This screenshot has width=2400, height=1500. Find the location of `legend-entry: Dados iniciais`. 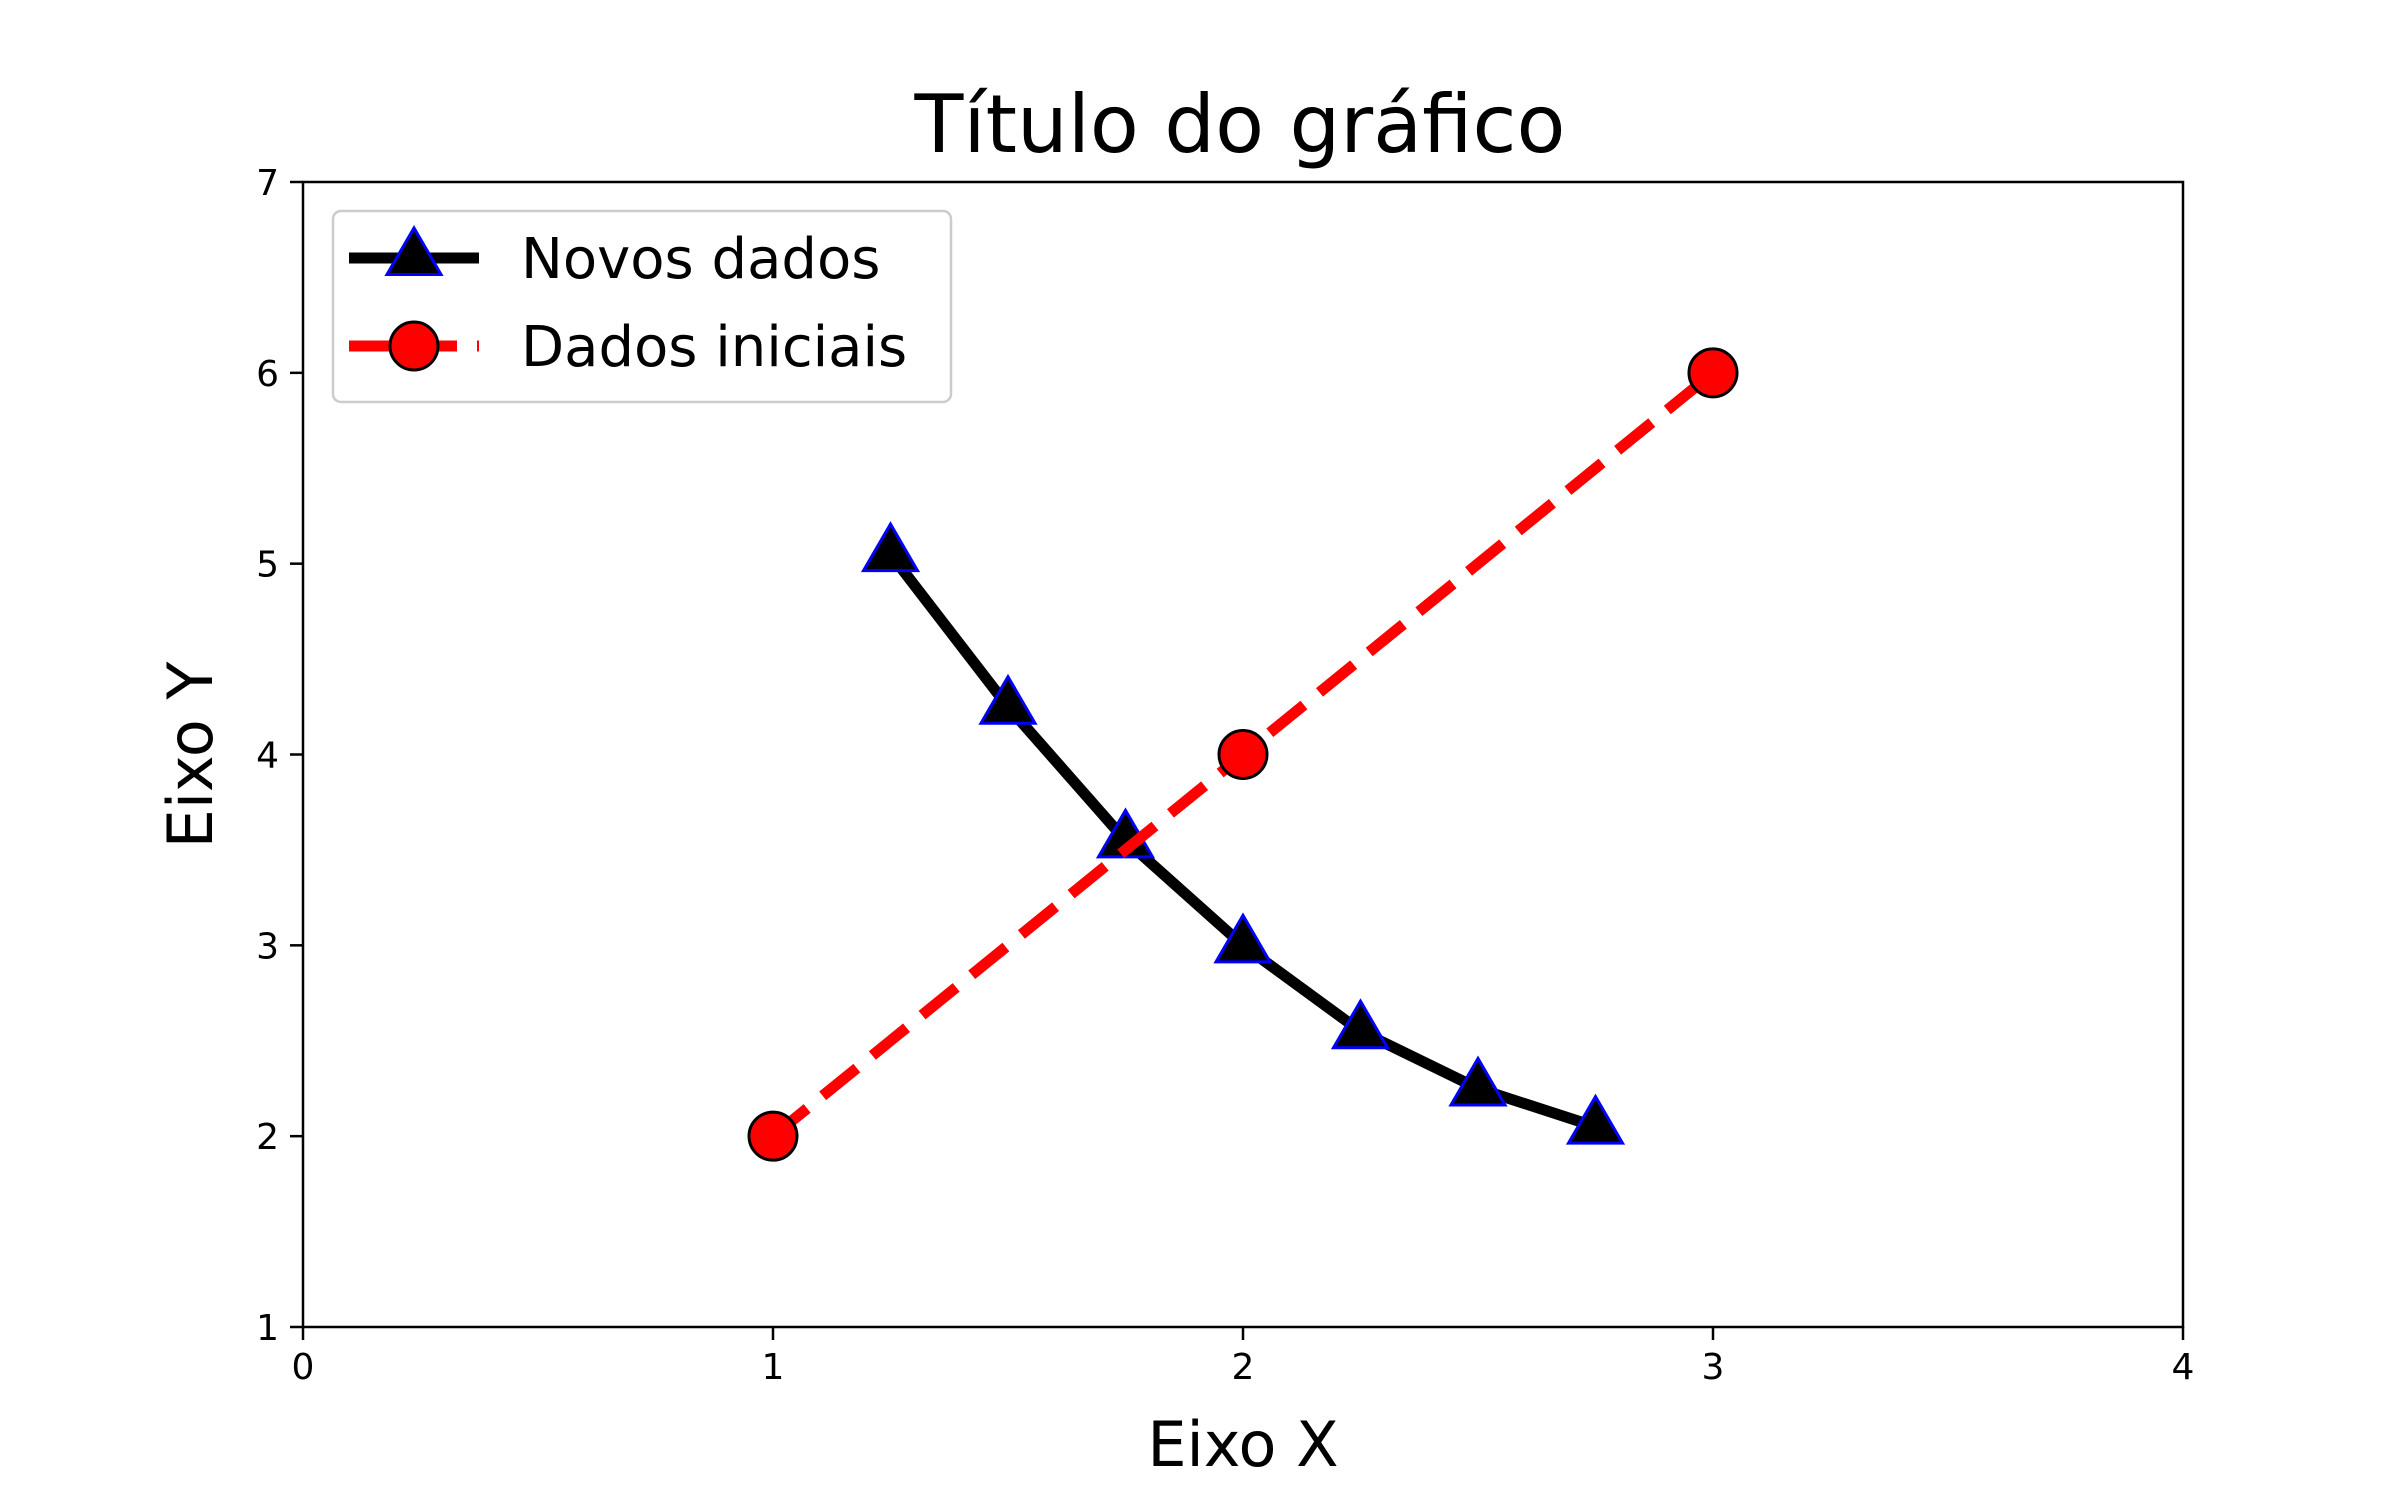

legend-entry: Dados iniciais is located at coordinates (628, 347).